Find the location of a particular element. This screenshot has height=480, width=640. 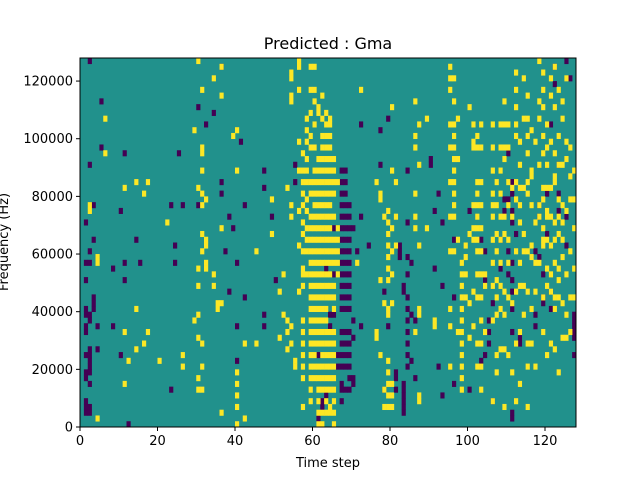

y-tick-label: 40000 is located at coordinates (52, 312).